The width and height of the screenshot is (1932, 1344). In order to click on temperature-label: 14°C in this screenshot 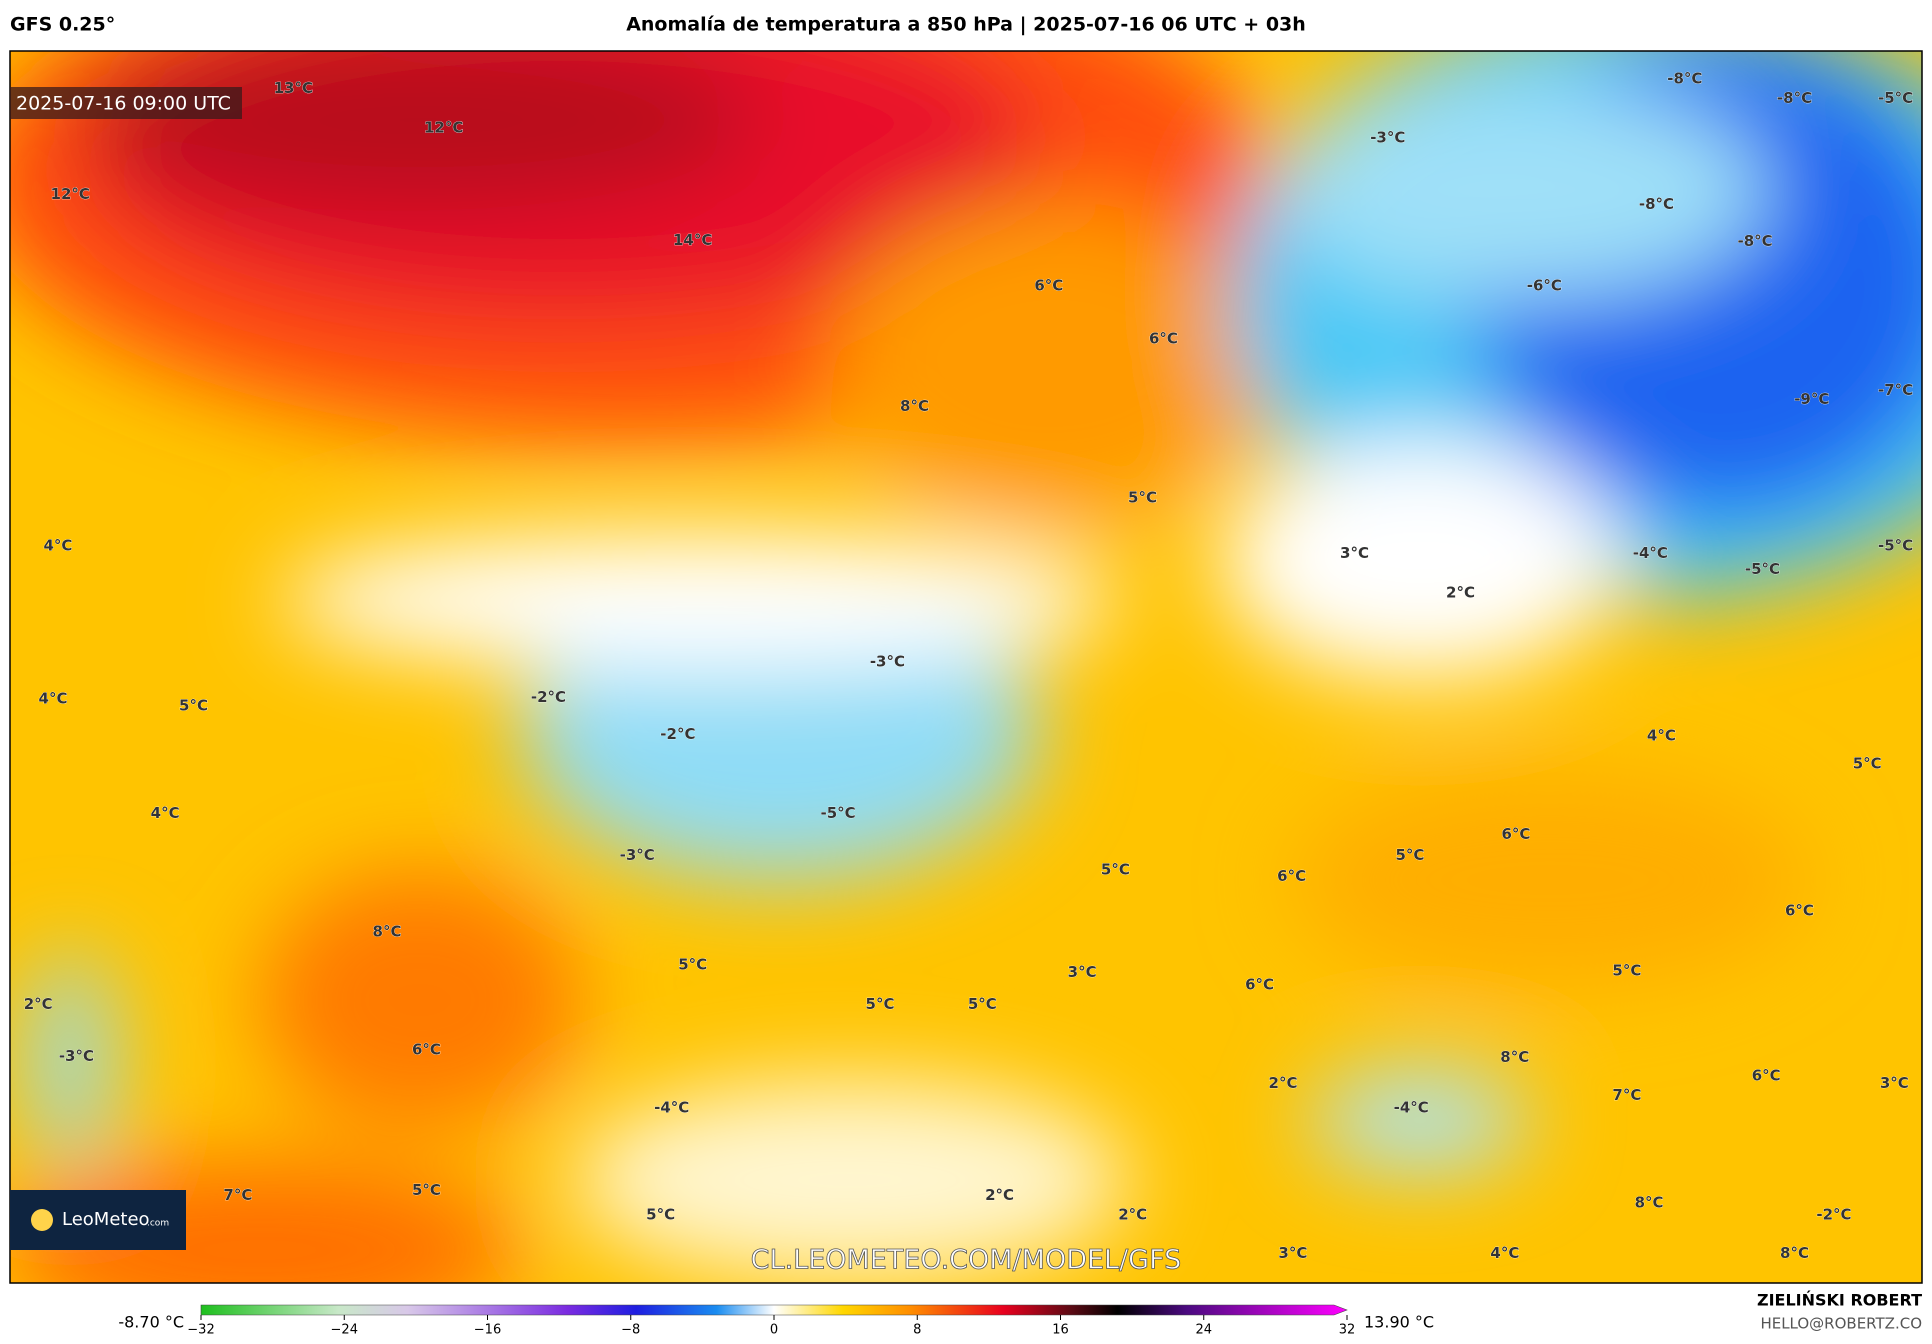, I will do `click(692, 240)`.